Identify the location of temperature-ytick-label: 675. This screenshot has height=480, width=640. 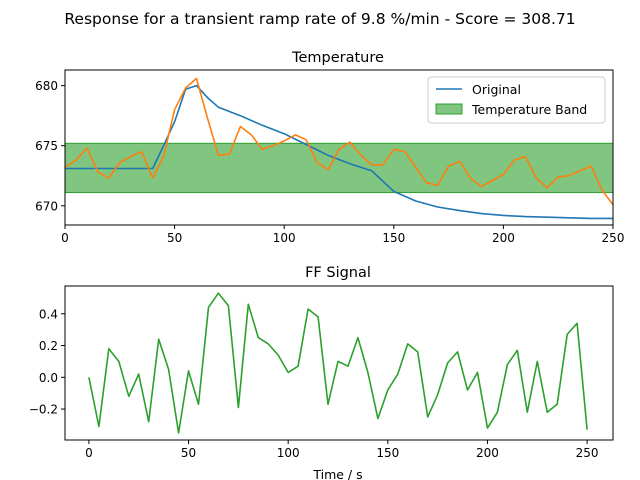
(46, 146).